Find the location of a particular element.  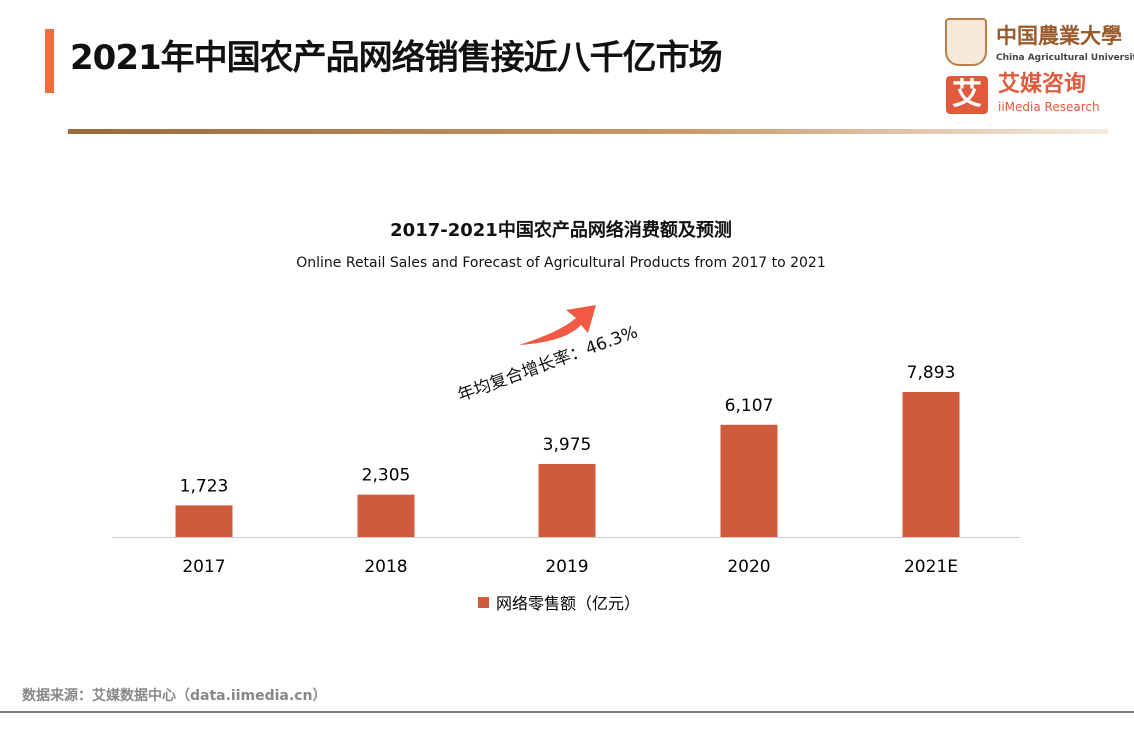

value-label: 1,723 is located at coordinates (204, 486).